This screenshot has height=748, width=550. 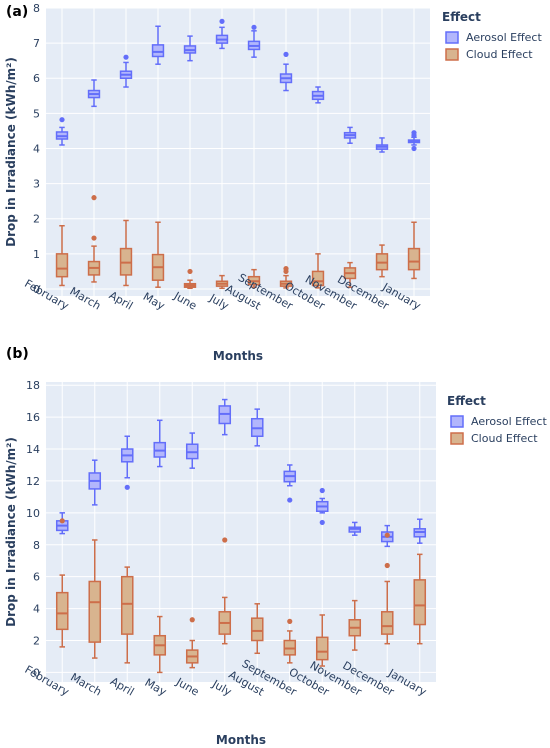 I want to click on box-cloud-effect-july, so click(x=225, y=591).